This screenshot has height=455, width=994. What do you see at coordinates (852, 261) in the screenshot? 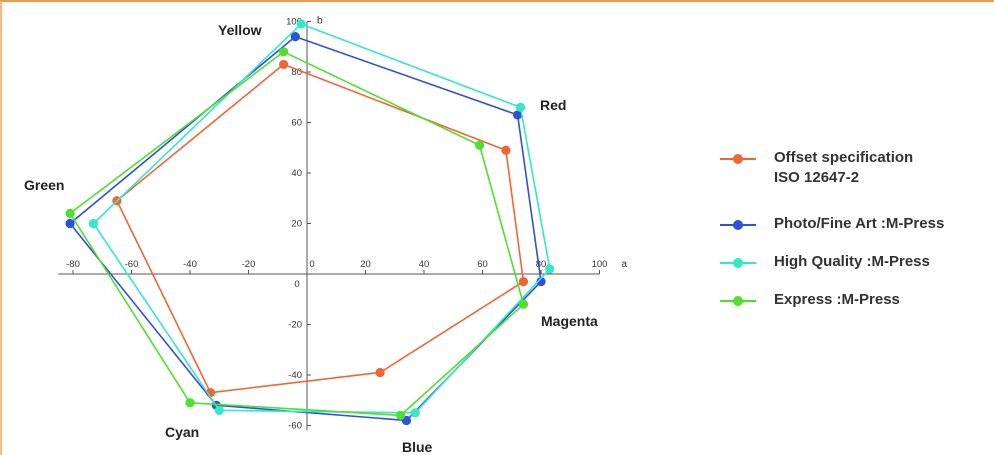
I see `legend-label: High Quality :M-Press` at bounding box center [852, 261].